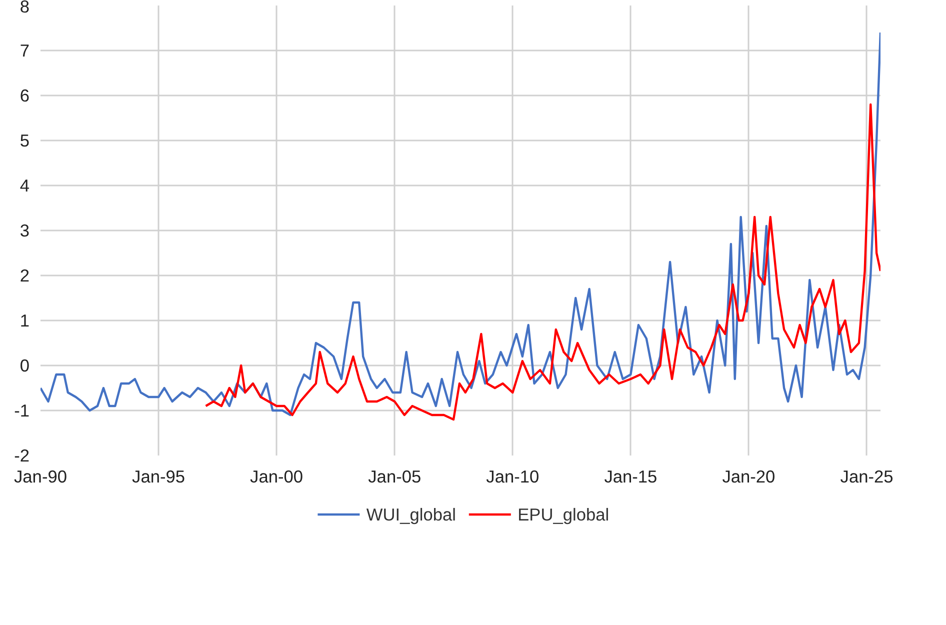  Describe the element at coordinates (395, 476) in the screenshot. I see `x-tick-label: Jan-05` at that location.